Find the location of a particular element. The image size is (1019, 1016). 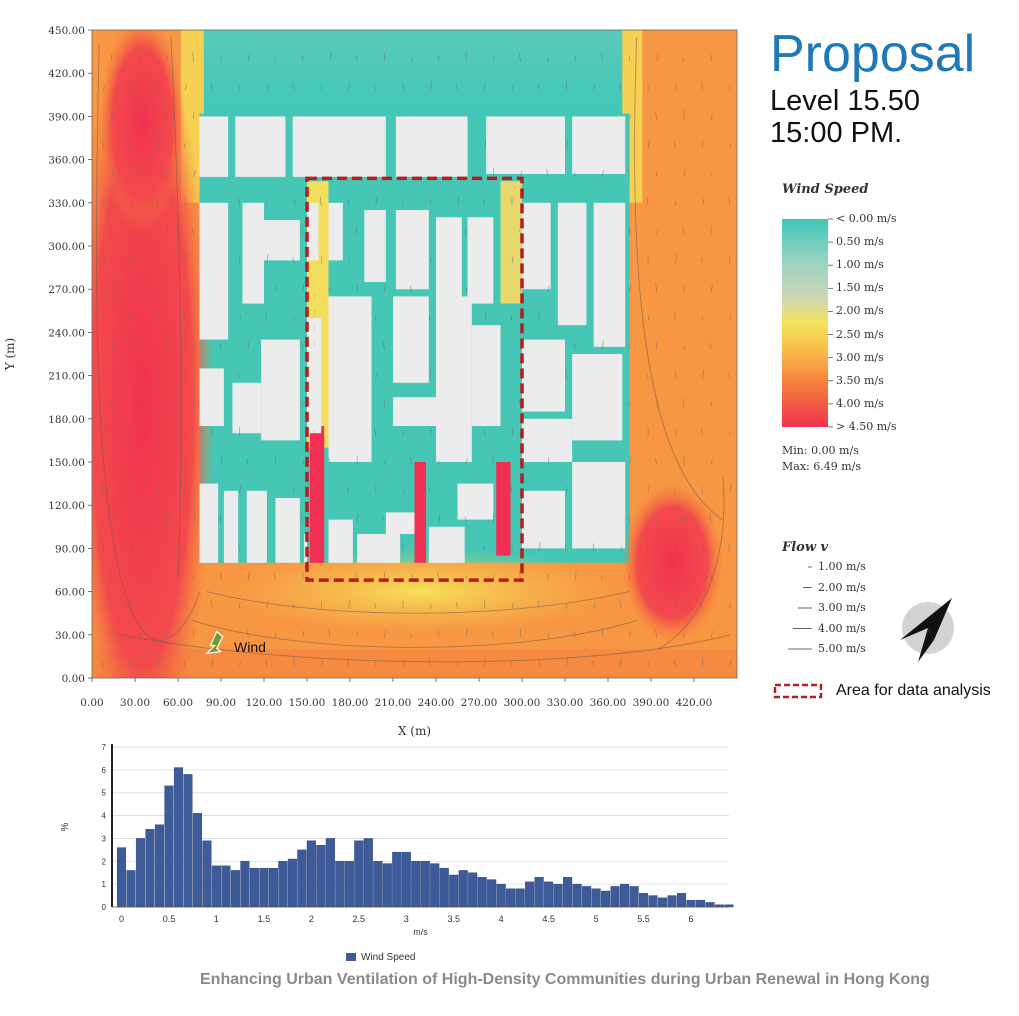

x-tick-label: 180.00 is located at coordinates (350, 703).